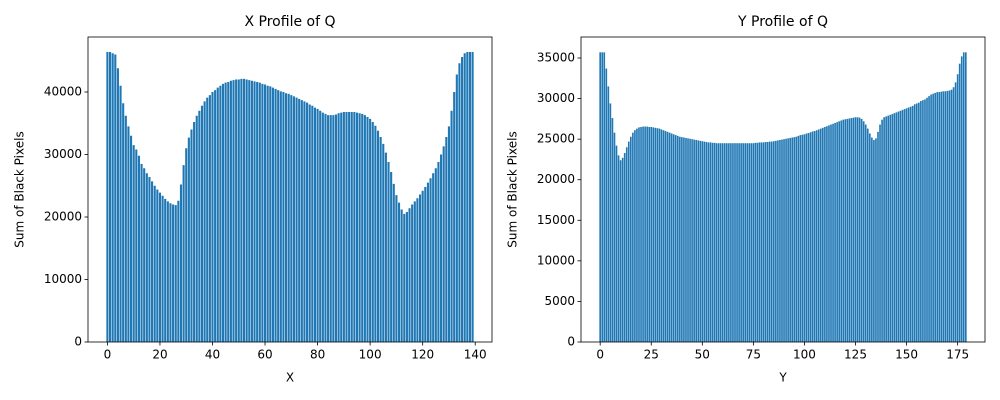 This screenshot has height=400, width=1000. Describe the element at coordinates (753, 355) in the screenshot. I see `x-tick-label: 75` at that location.